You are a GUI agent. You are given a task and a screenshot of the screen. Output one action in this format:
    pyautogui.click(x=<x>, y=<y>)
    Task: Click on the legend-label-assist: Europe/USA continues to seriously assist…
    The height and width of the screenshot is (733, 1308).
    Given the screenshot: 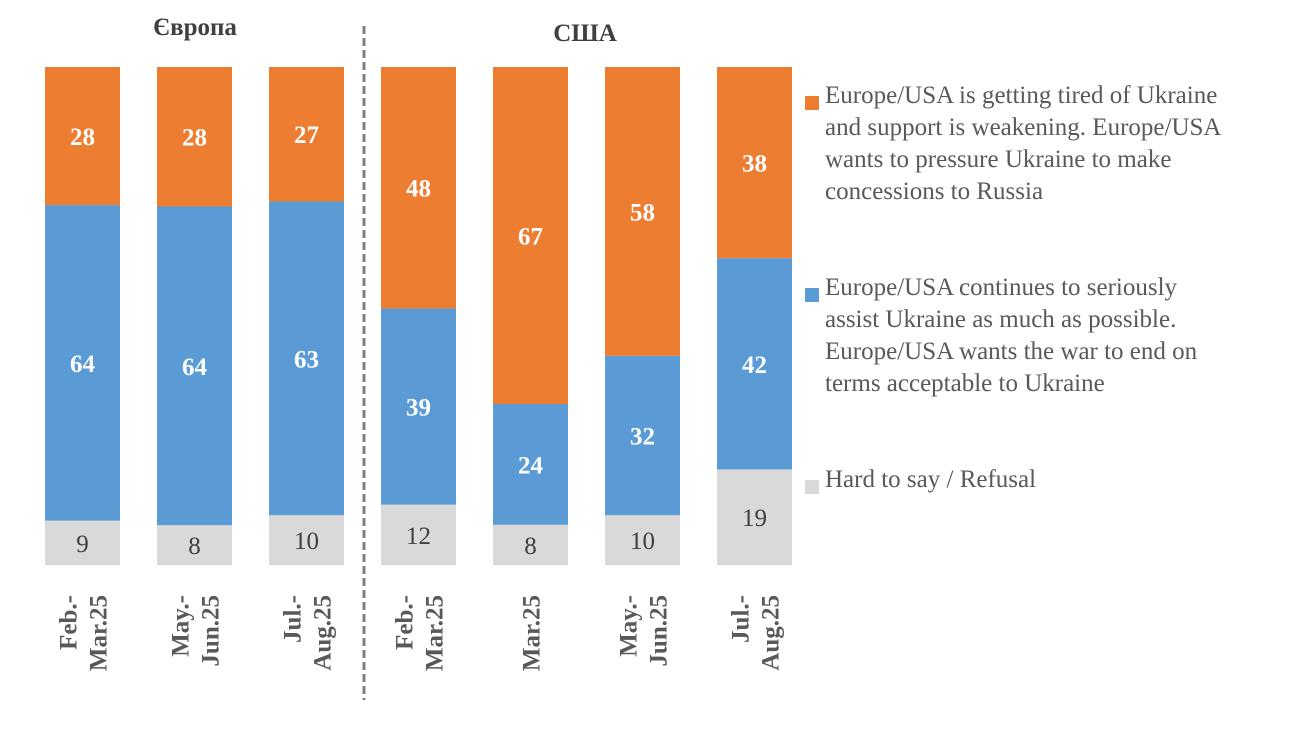 What is the action you would take?
    pyautogui.click(x=1011, y=335)
    